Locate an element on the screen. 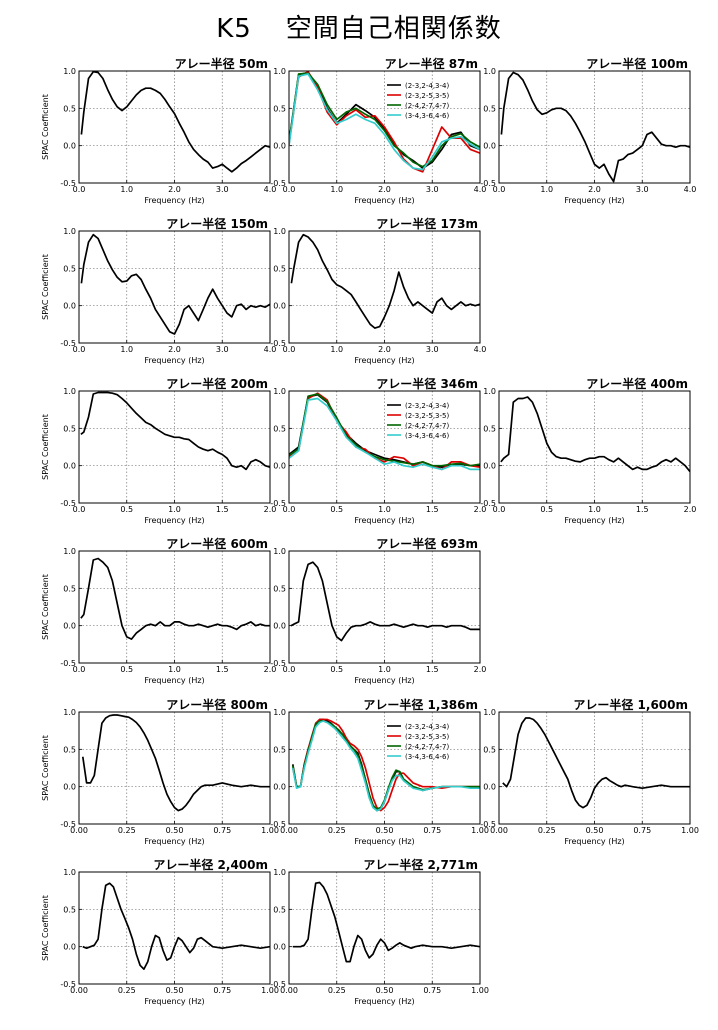 The width and height of the screenshot is (718, 1030). legend-label: (3-4,3-6,4-6) is located at coordinates (427, 757).